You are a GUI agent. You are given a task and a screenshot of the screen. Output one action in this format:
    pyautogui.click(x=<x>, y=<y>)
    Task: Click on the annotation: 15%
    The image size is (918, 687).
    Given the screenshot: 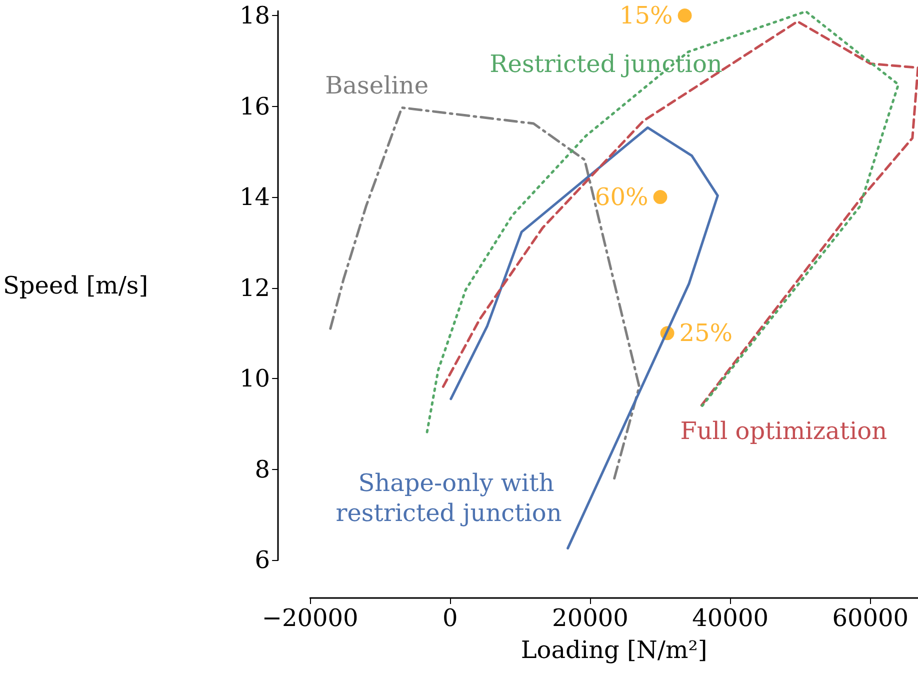 What is the action you would take?
    pyautogui.click(x=646, y=16)
    